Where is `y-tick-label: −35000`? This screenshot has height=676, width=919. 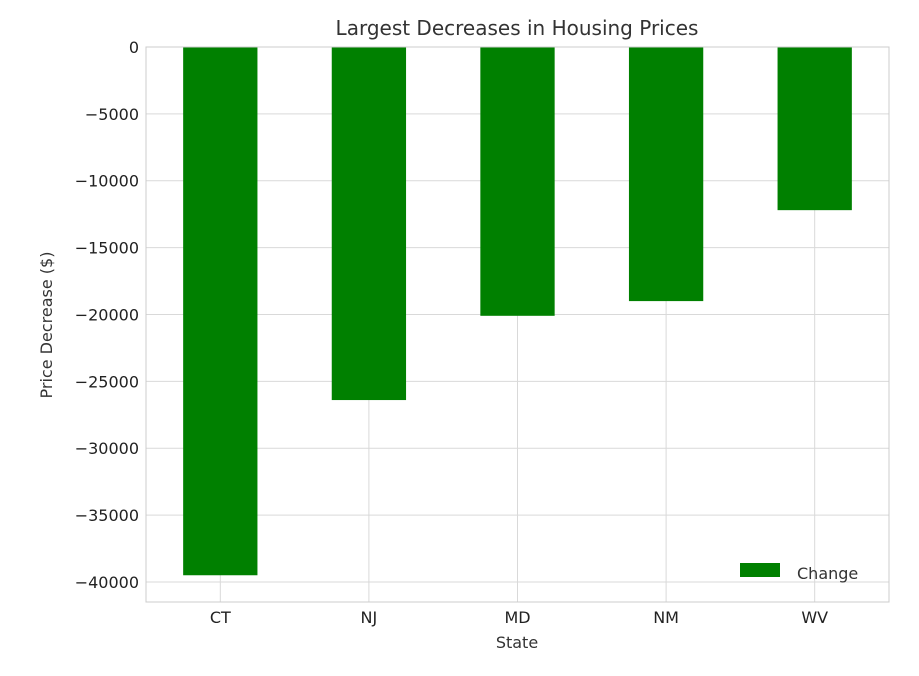
y-tick-label: −35000 is located at coordinates (107, 515).